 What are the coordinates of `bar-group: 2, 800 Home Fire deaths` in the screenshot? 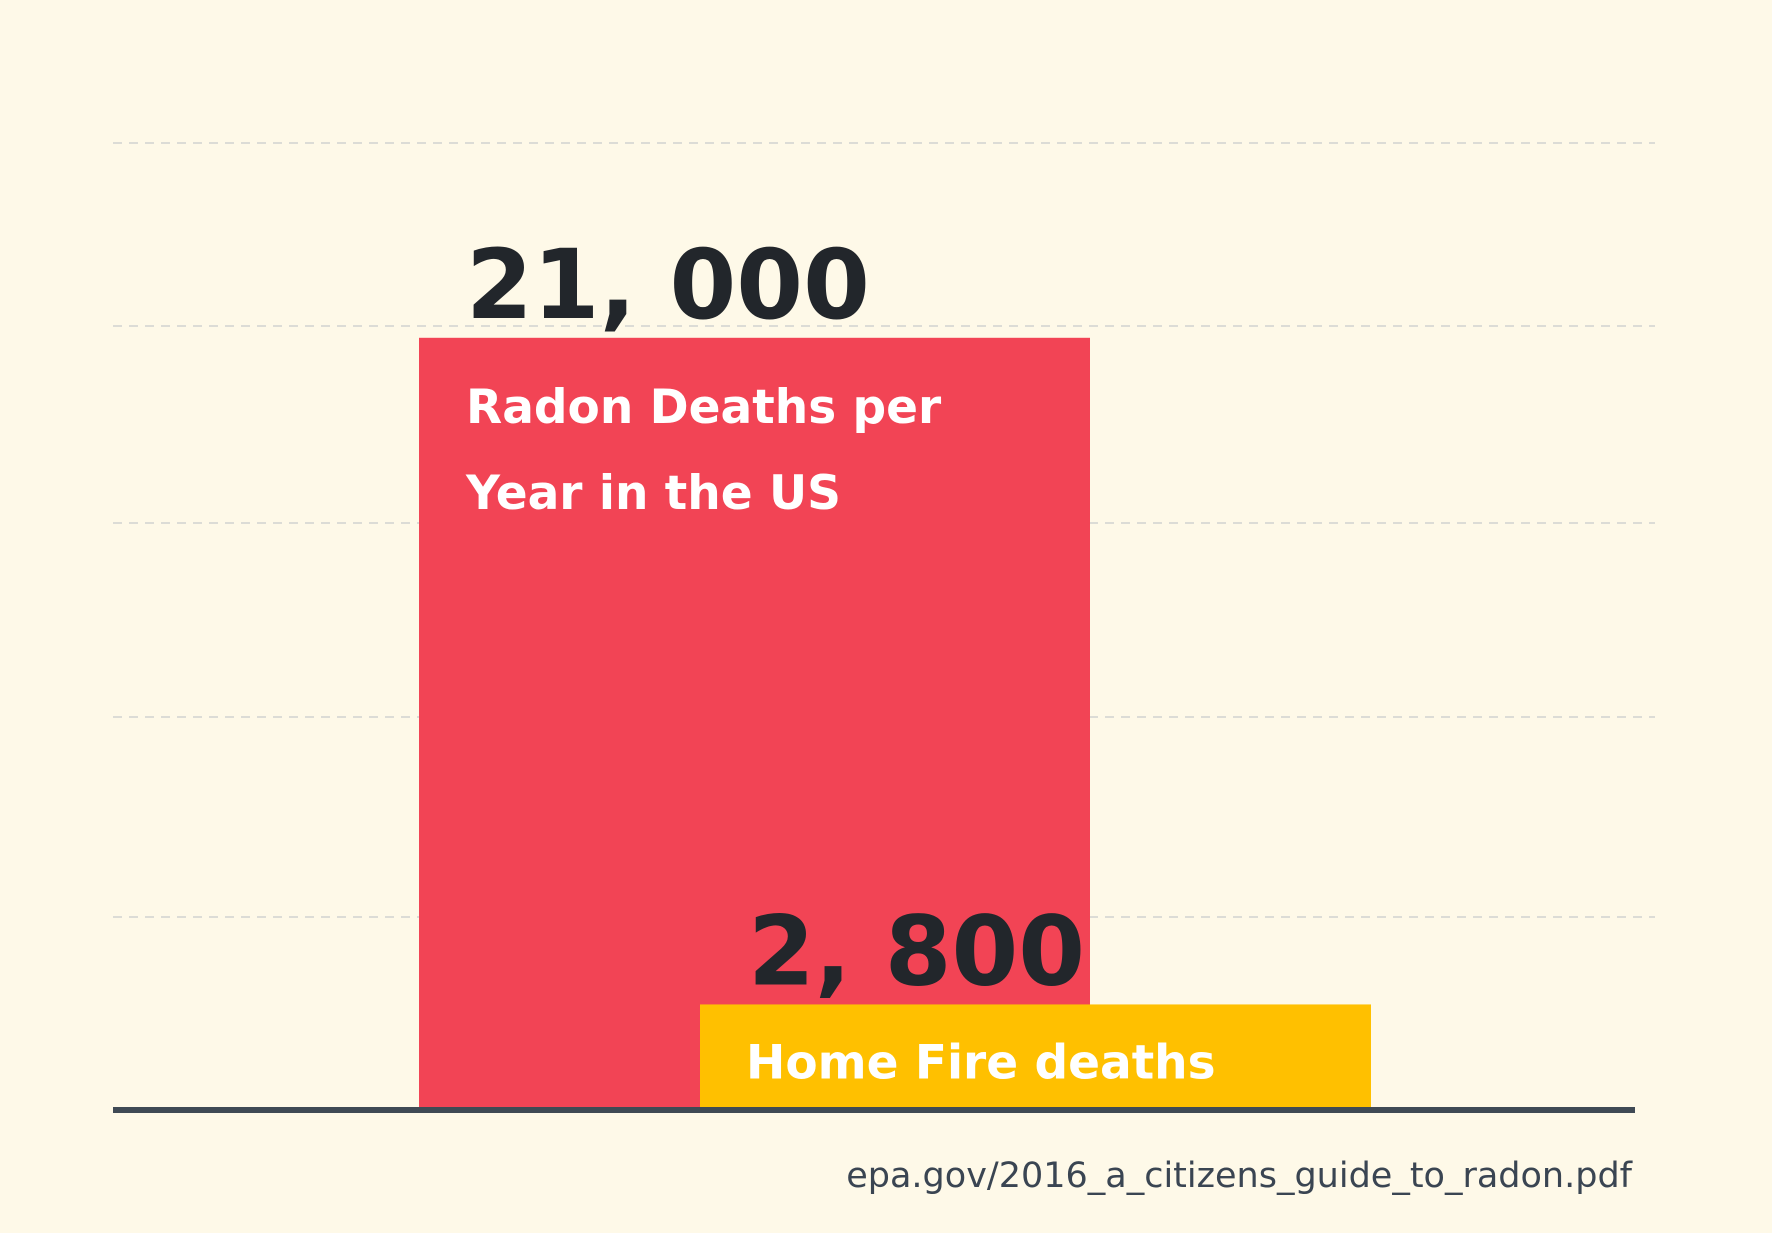 It's located at (1035, 1001).